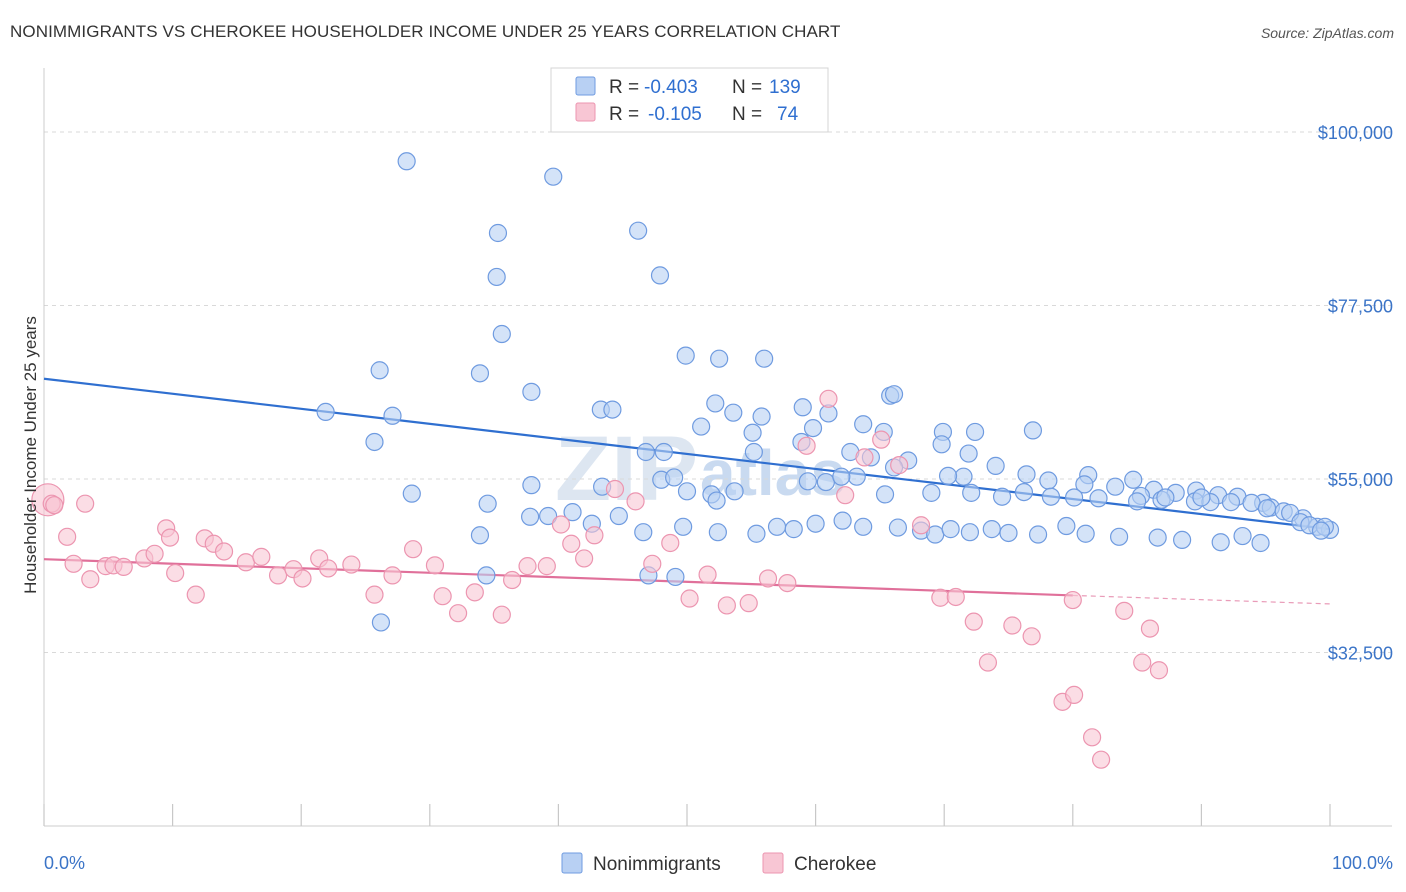 This screenshot has height=892, width=1406. What do you see at coordinates (657, 864) in the screenshot?
I see `bottom-legend-label-nonimmigrants: Nonimmigrants` at bounding box center [657, 864].